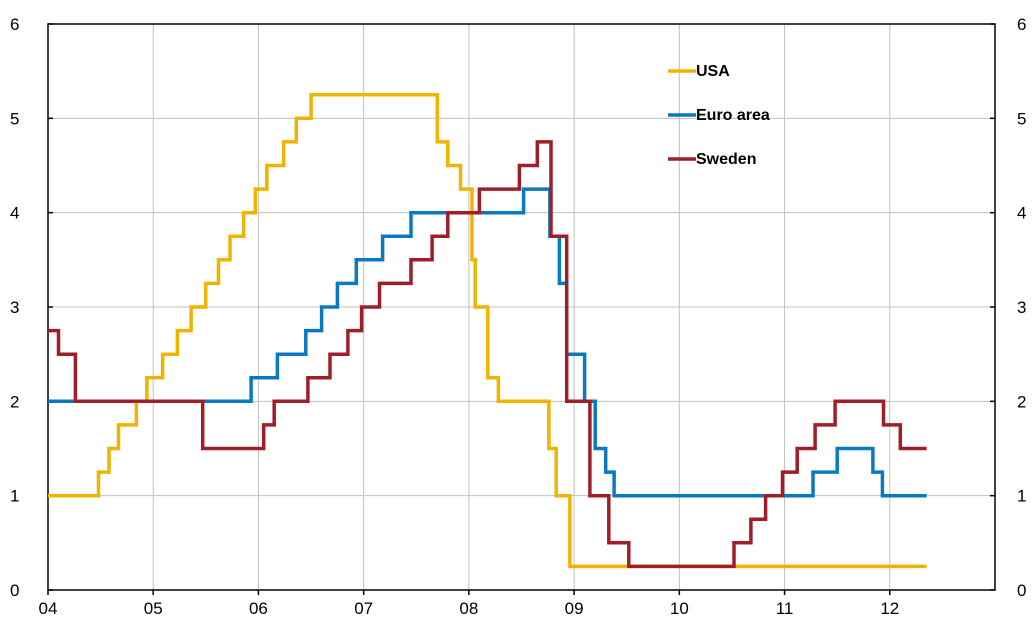  Describe the element at coordinates (574, 608) in the screenshot. I see `x-tick-label: 09` at that location.